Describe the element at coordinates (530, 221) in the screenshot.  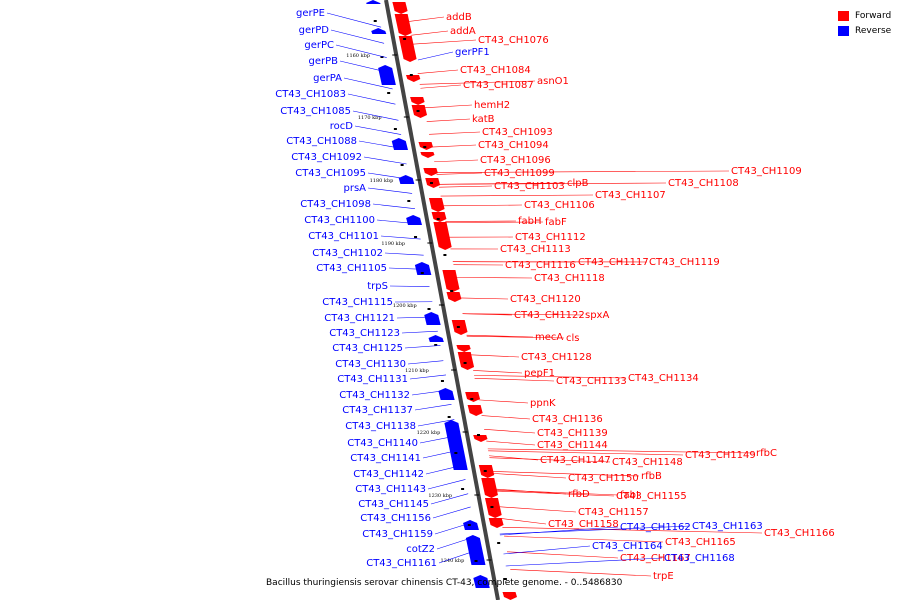
I see `forward-gene-label: fabH` at that location.